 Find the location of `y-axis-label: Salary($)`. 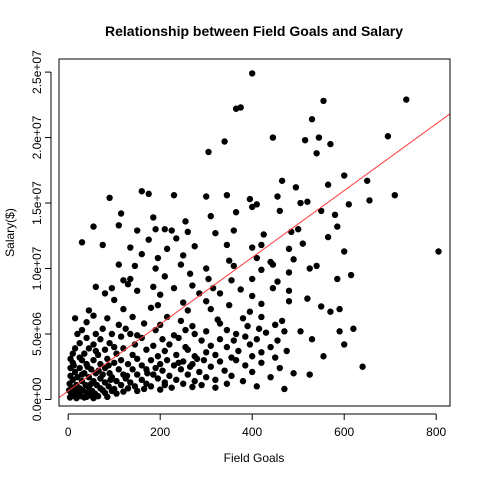

y-axis-label: Salary($) is located at coordinates (10, 232).